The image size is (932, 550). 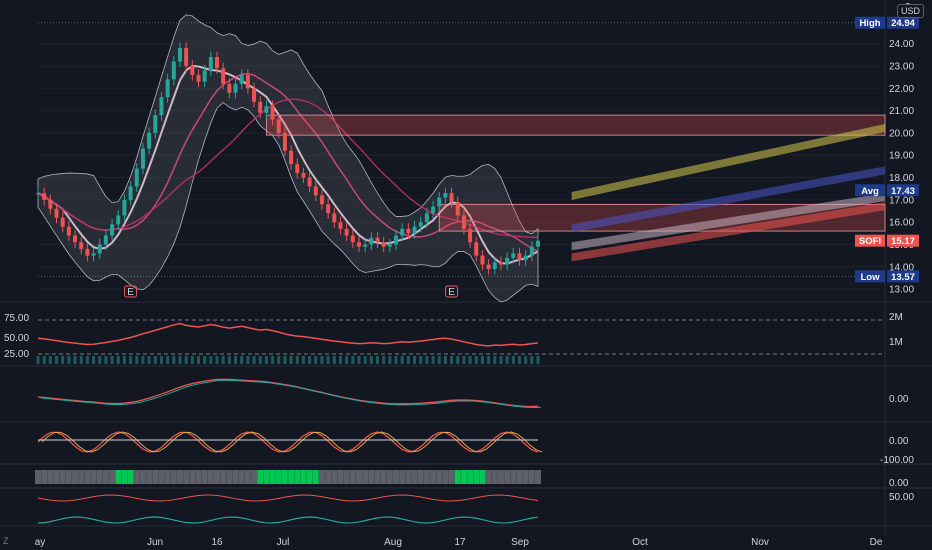 What do you see at coordinates (452, 291) in the screenshot?
I see `earnings-marker` at bounding box center [452, 291].